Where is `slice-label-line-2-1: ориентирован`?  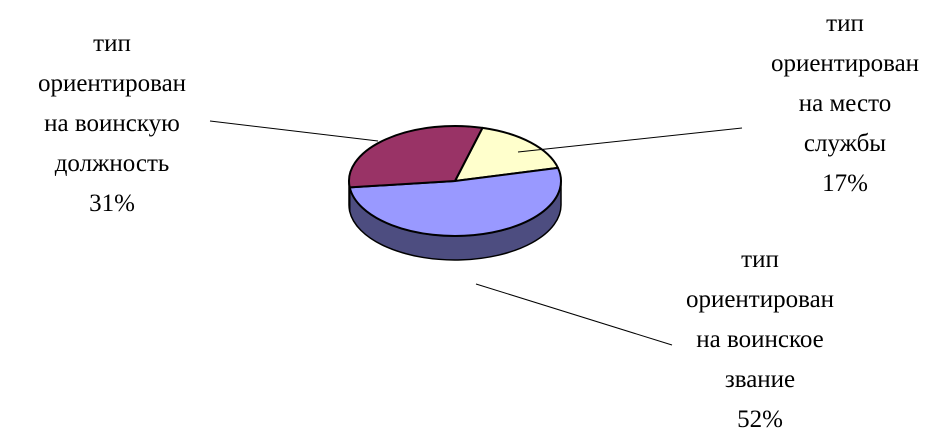 slice-label-line-2-1: ориентирован is located at coordinates (112, 83).